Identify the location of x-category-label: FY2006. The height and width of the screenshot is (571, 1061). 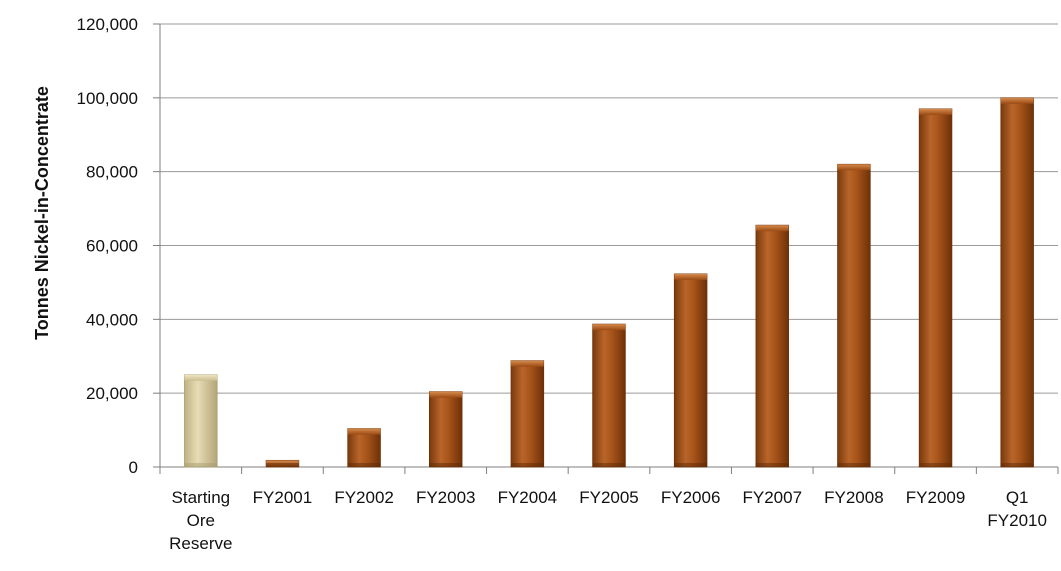
(691, 497).